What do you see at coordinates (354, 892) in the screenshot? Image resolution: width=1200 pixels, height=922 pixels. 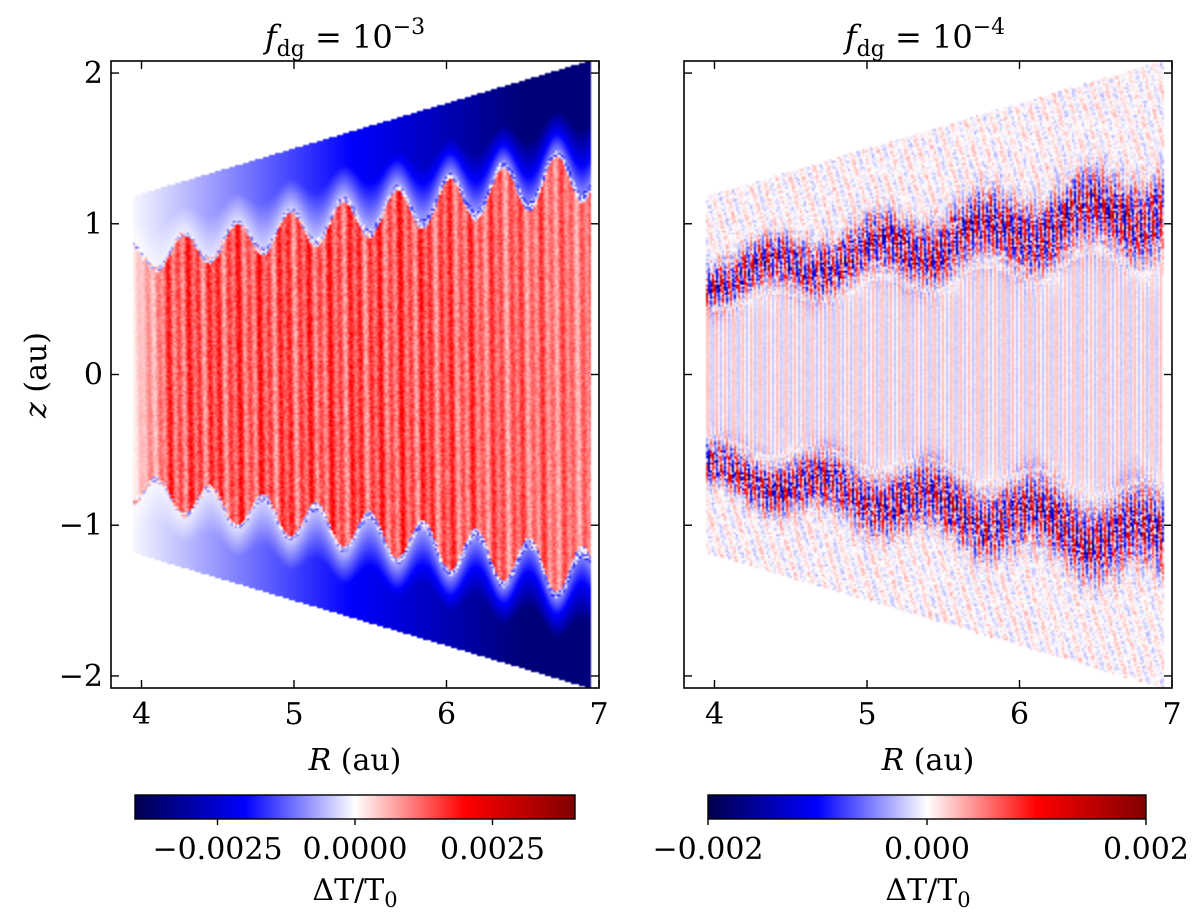 I see `colorbar-left-label: ΔT/T0` at bounding box center [354, 892].